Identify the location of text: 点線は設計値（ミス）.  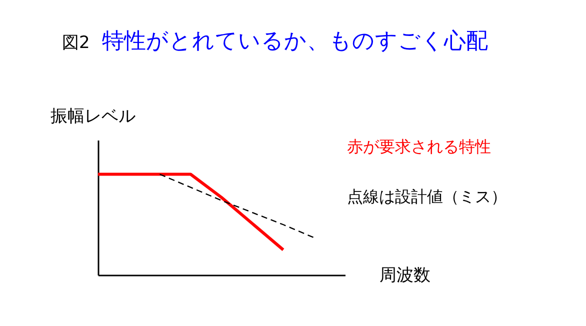
(427, 196).